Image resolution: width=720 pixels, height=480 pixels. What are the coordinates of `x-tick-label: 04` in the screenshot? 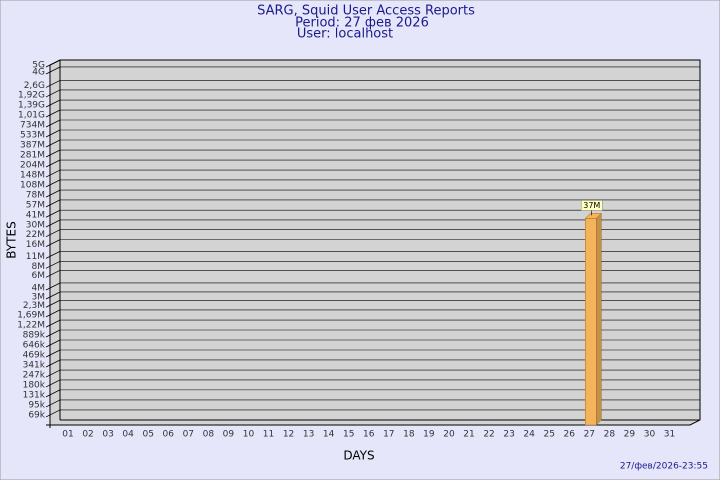 It's located at (128, 435).